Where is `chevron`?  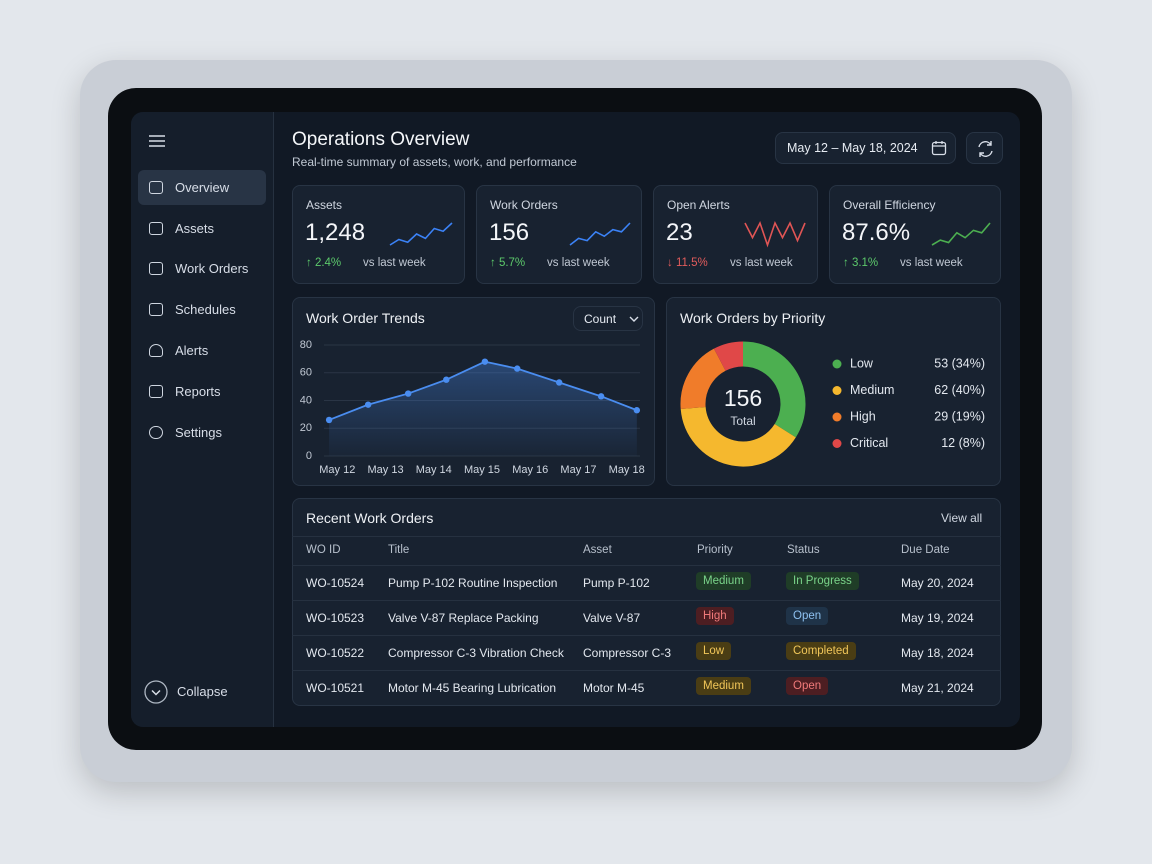
chevron is located at coordinates (634, 319).